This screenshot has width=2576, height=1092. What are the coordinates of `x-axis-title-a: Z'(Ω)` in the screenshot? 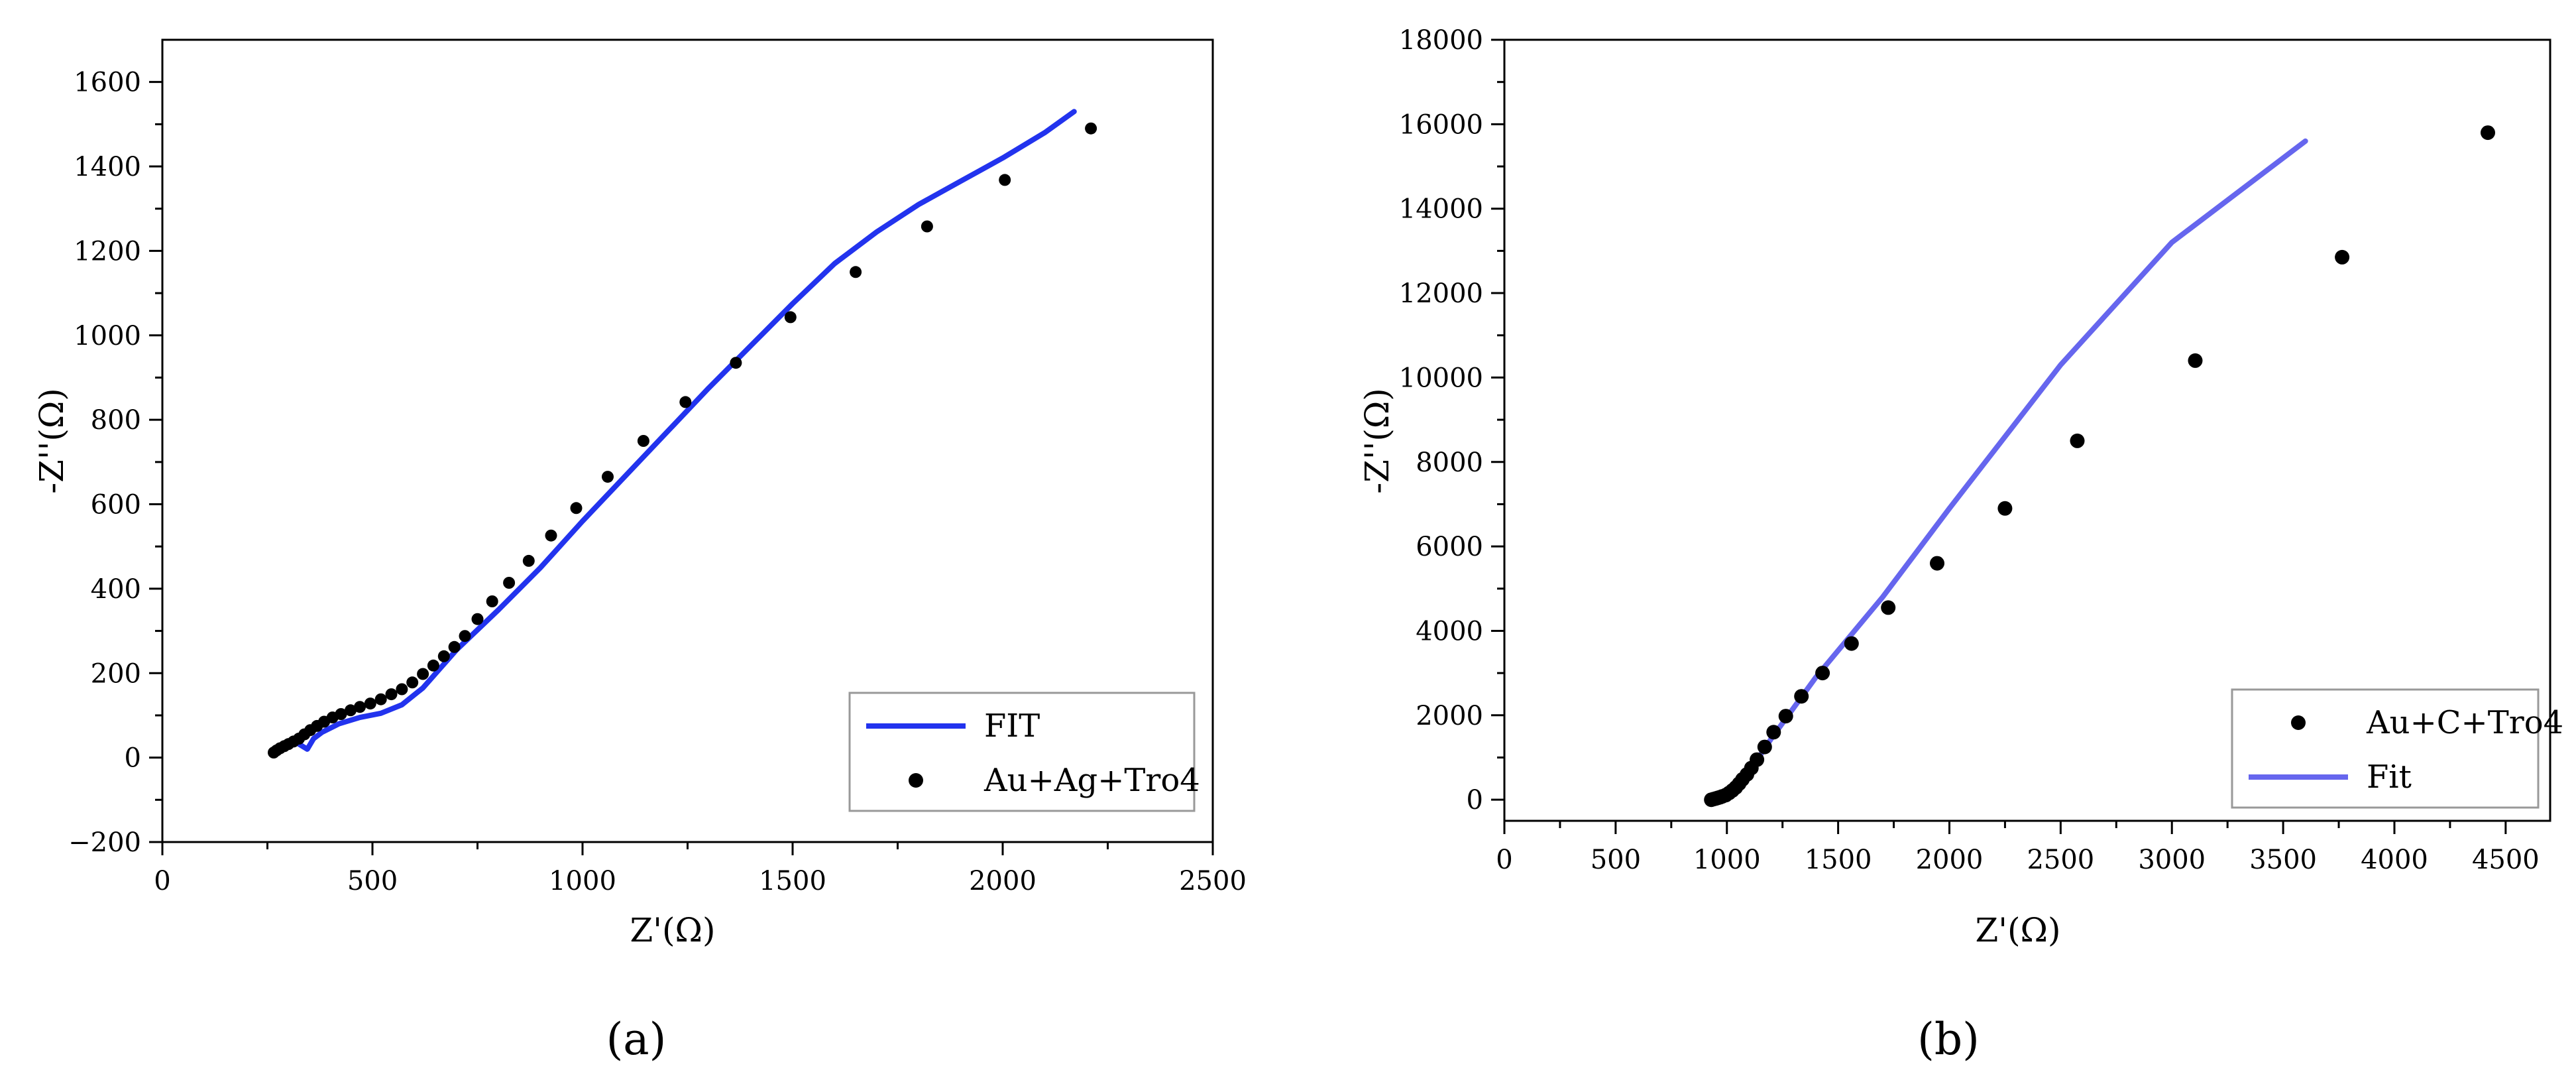 It's located at (673, 930).